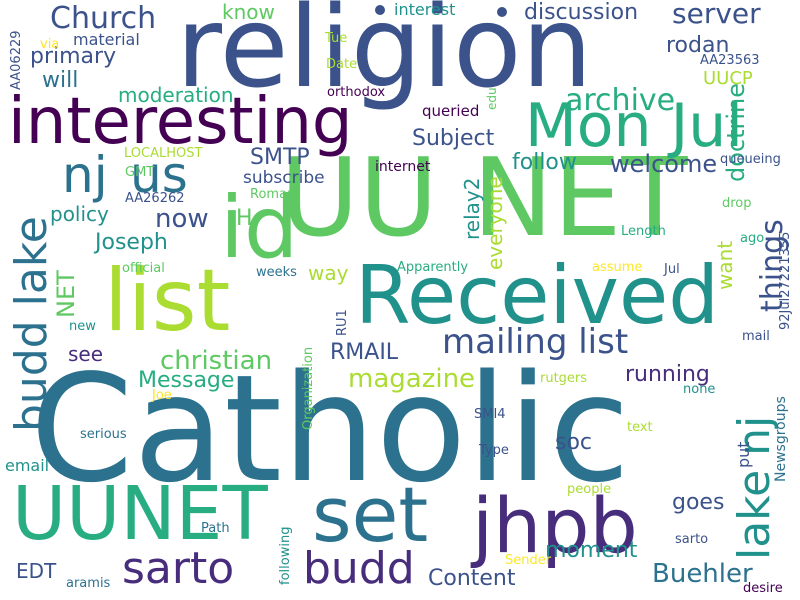 Image resolution: width=800 pixels, height=600 pixels. What do you see at coordinates (640, 427) in the screenshot?
I see `word-text: text` at bounding box center [640, 427].